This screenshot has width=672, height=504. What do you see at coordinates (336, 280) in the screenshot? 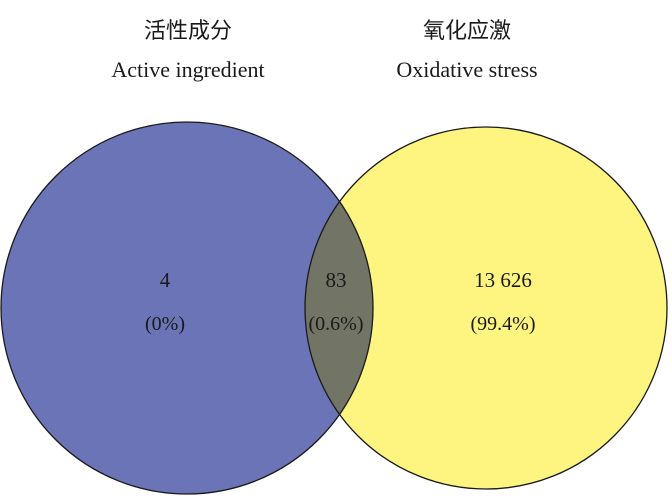
I see `intersection-count: 83` at bounding box center [336, 280].